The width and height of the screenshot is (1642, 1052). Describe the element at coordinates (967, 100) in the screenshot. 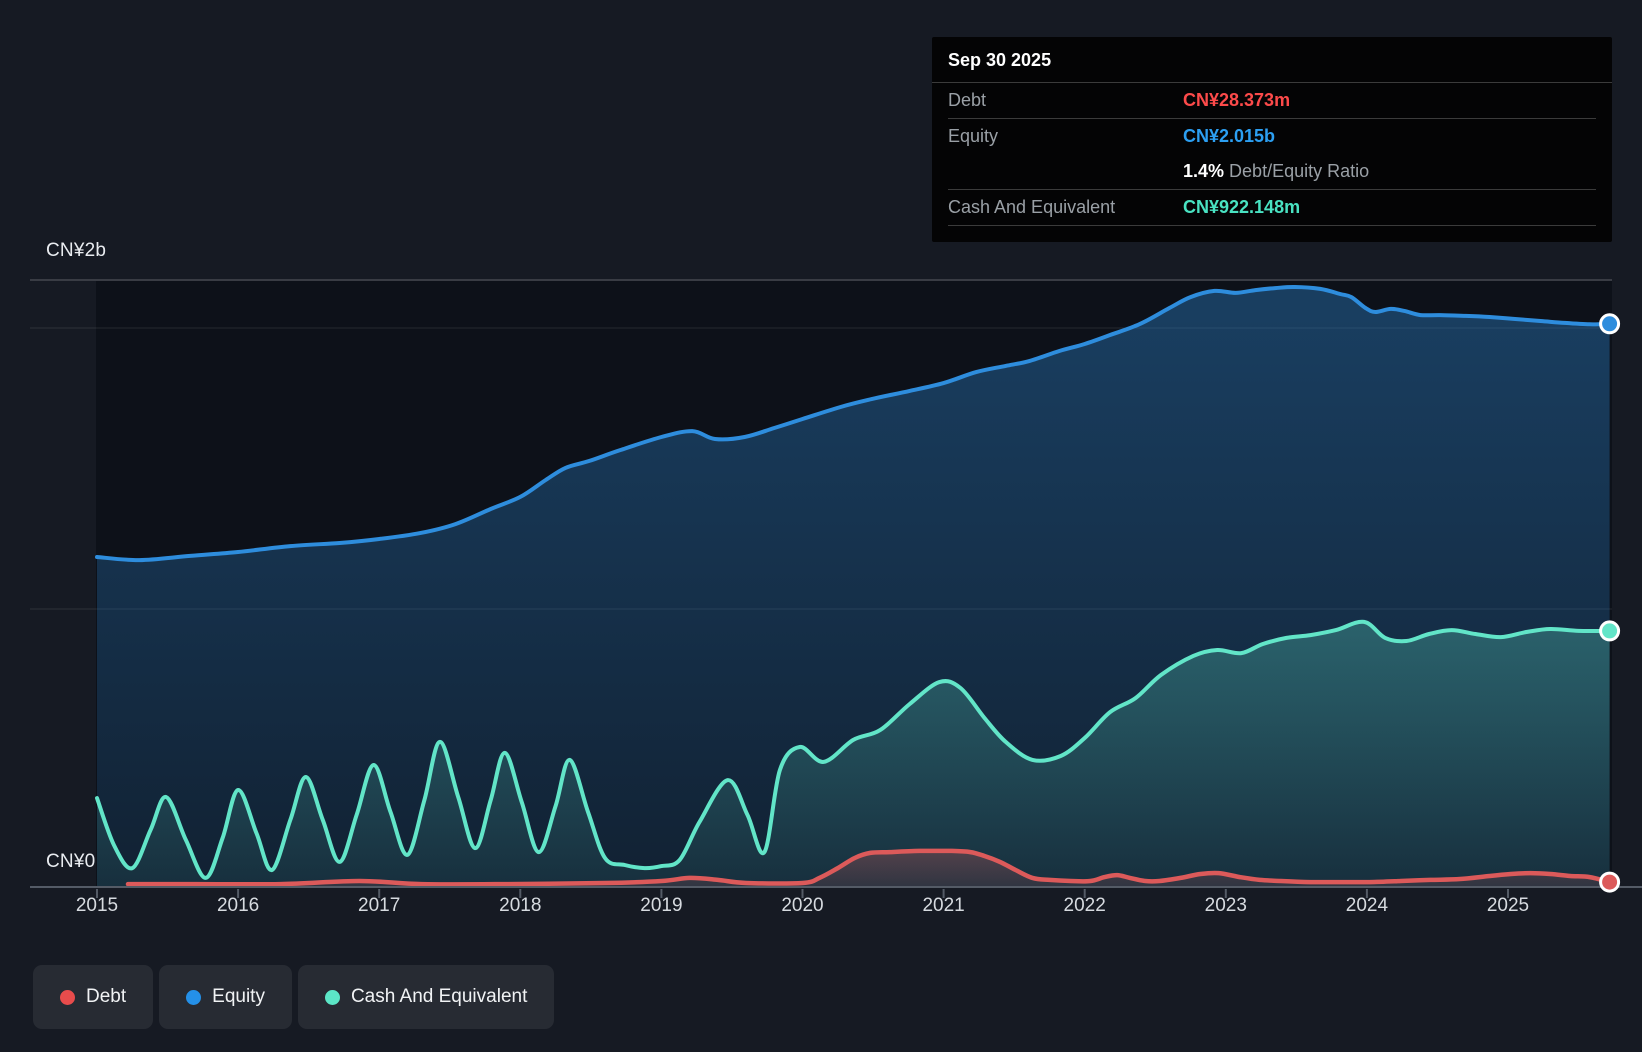

I see `tooltip-debt-label: Debt` at that location.